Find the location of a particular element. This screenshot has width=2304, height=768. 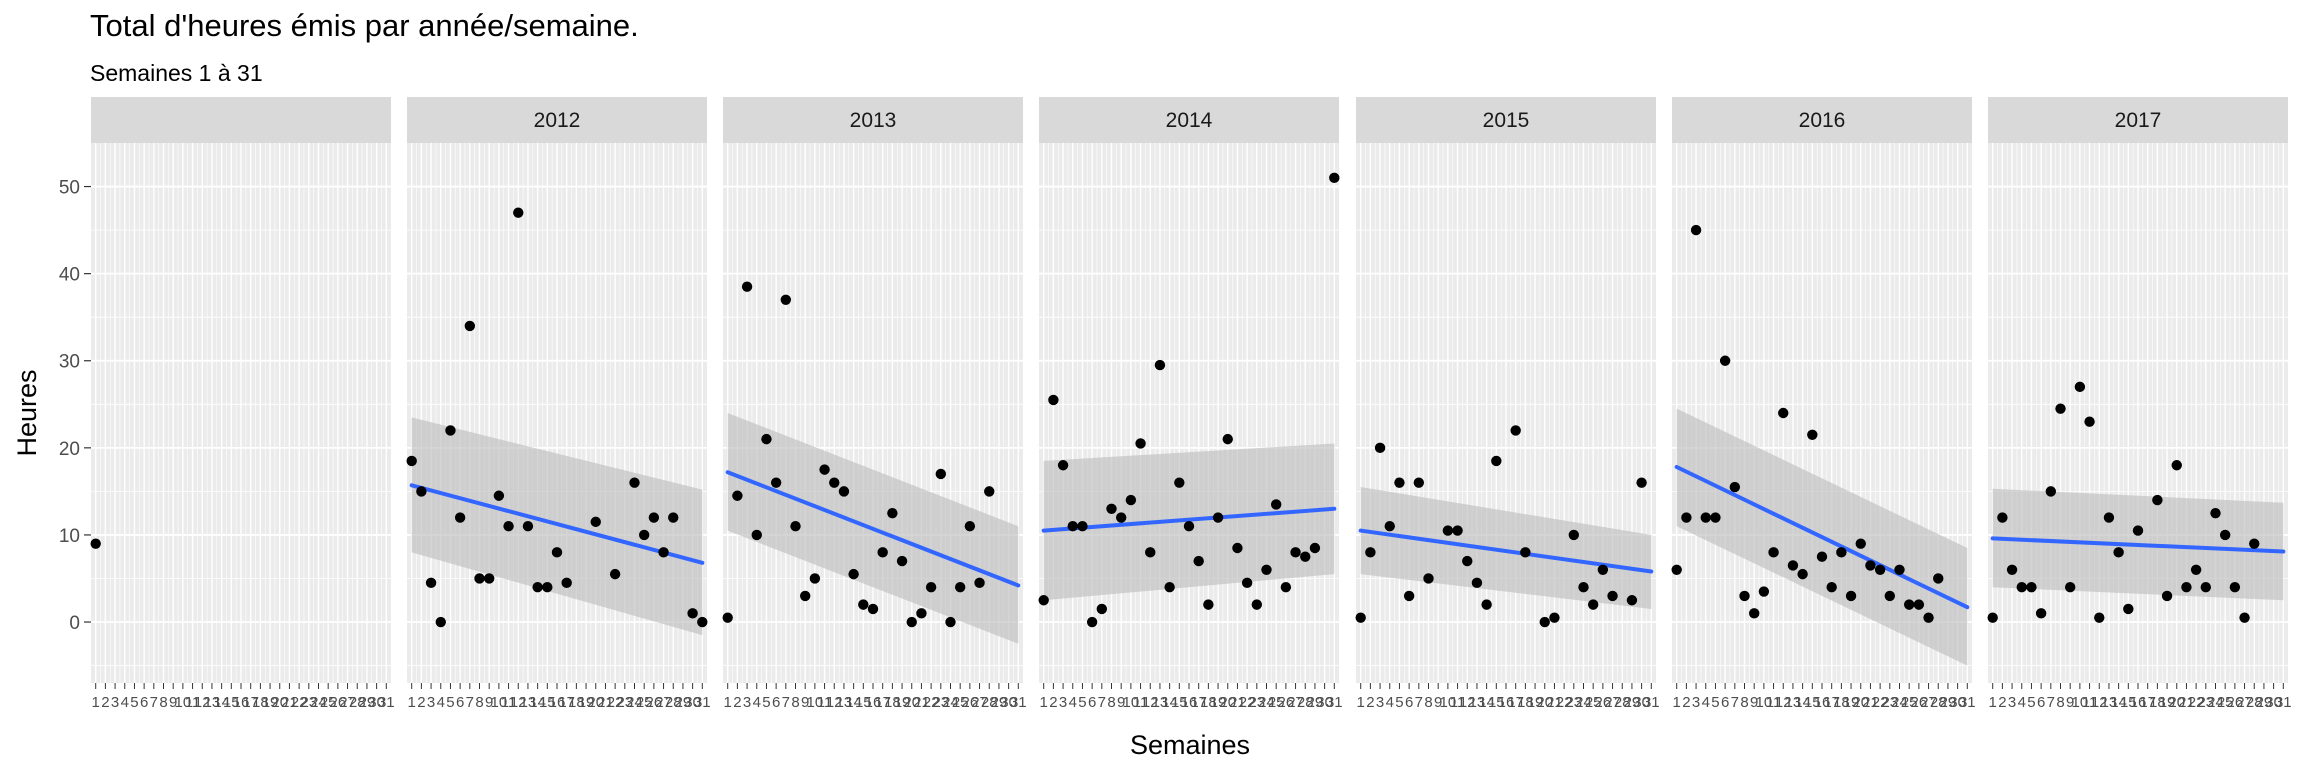

x-tick-label: 28 is located at coordinates (357, 702).